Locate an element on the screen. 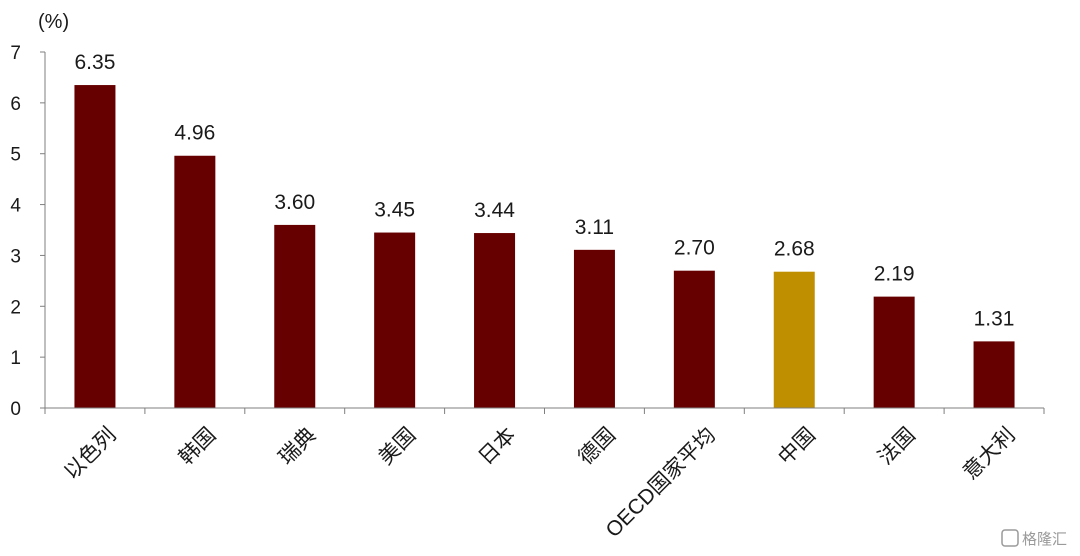 The image size is (1080, 556). x-tick-label: 法国 is located at coordinates (897, 446).